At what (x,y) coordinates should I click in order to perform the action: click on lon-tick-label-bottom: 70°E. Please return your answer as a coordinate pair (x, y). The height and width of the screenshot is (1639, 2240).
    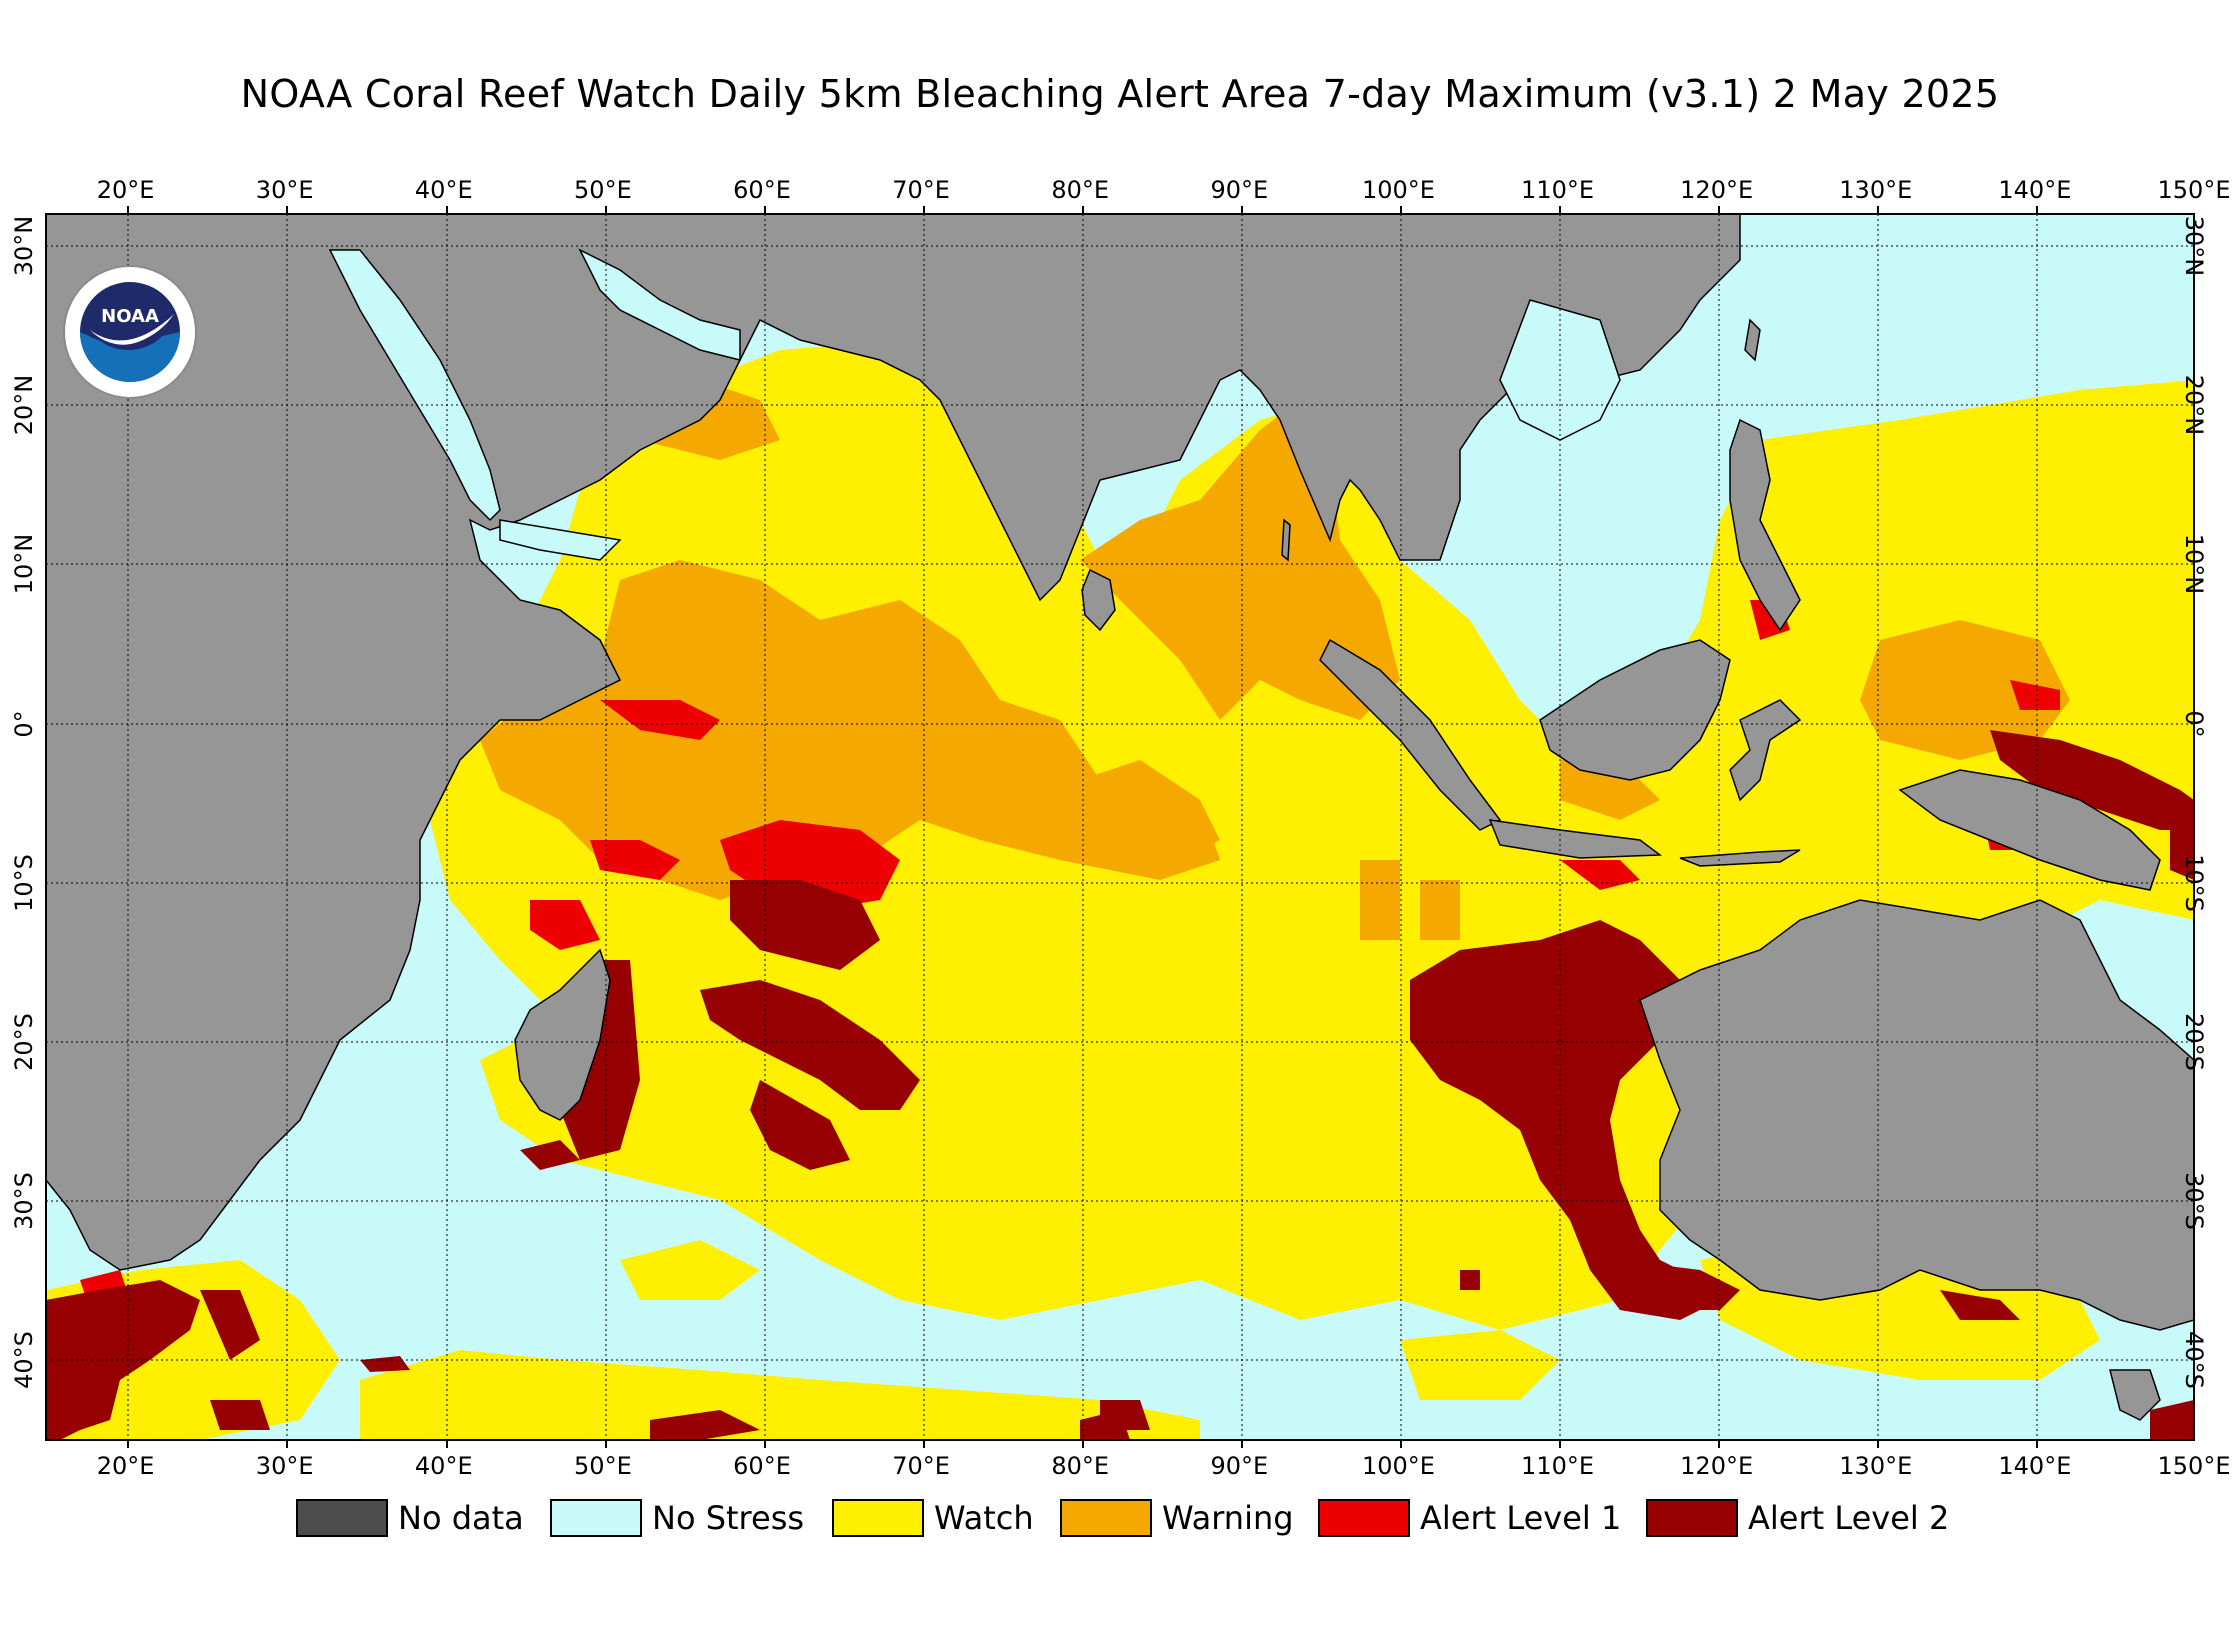
    Looking at the image, I should click on (921, 1466).